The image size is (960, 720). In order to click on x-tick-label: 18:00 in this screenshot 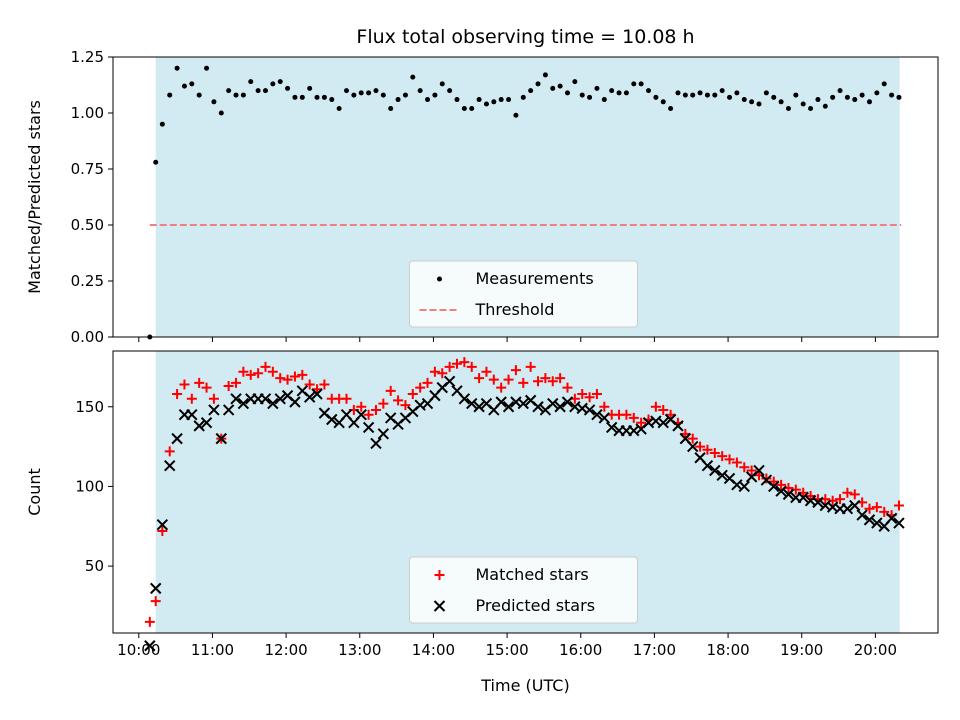, I will do `click(727, 650)`.